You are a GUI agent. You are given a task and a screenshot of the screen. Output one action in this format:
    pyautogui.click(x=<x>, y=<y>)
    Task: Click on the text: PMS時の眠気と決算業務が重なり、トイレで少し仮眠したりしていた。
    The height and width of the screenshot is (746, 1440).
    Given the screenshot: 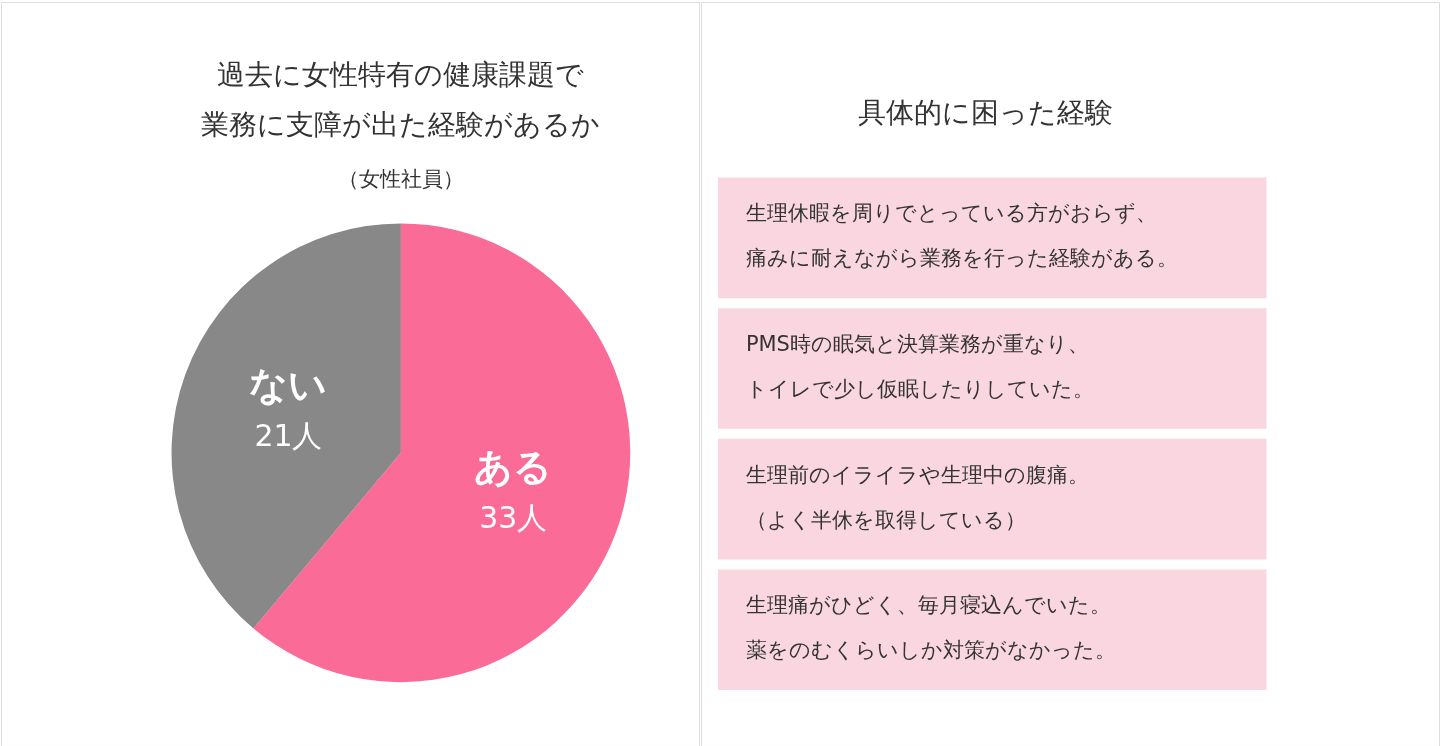 What is the action you would take?
    pyautogui.click(x=919, y=366)
    